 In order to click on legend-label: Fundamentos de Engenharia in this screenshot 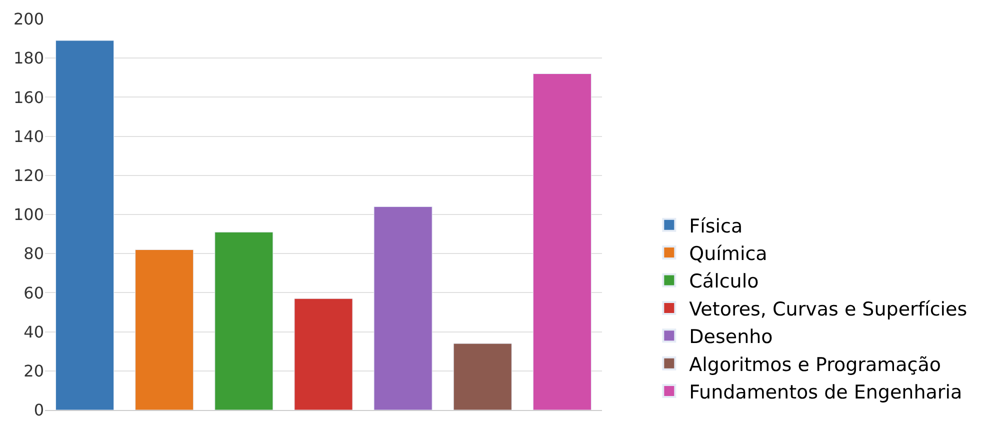, I will do `click(825, 392)`.